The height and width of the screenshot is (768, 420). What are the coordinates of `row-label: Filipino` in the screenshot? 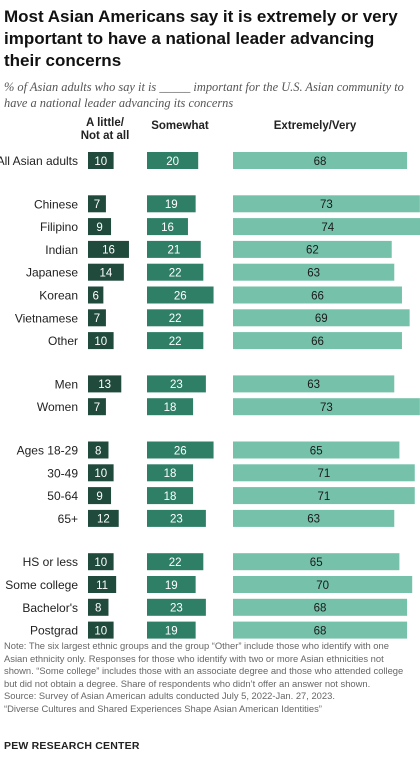 It's located at (59, 227).